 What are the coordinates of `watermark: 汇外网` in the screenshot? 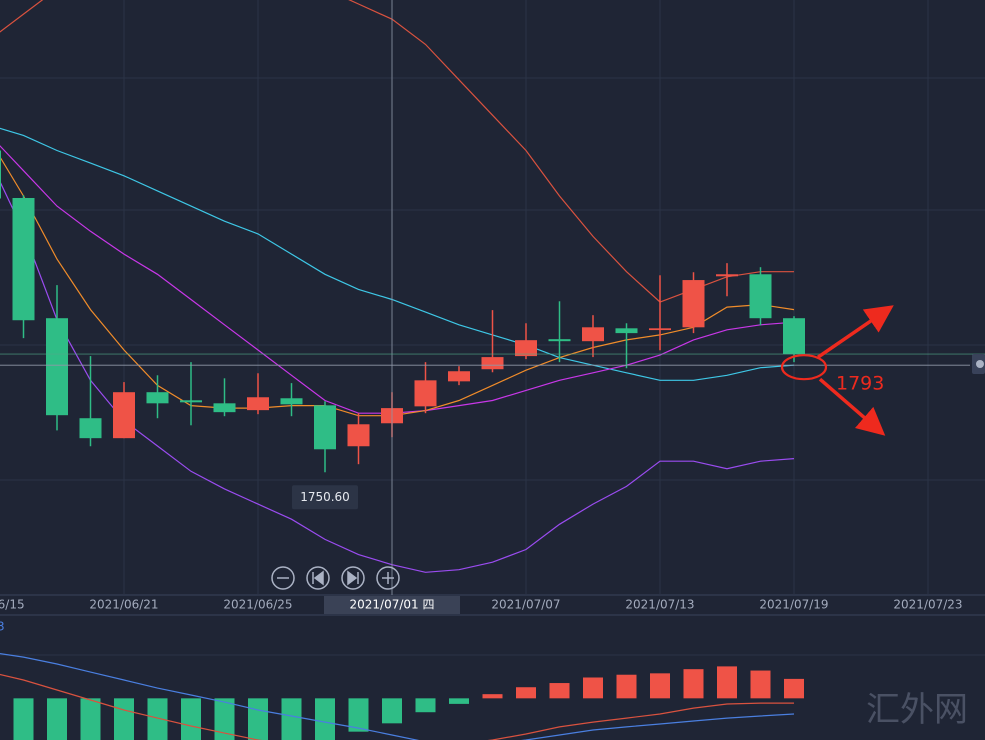 It's located at (917, 710).